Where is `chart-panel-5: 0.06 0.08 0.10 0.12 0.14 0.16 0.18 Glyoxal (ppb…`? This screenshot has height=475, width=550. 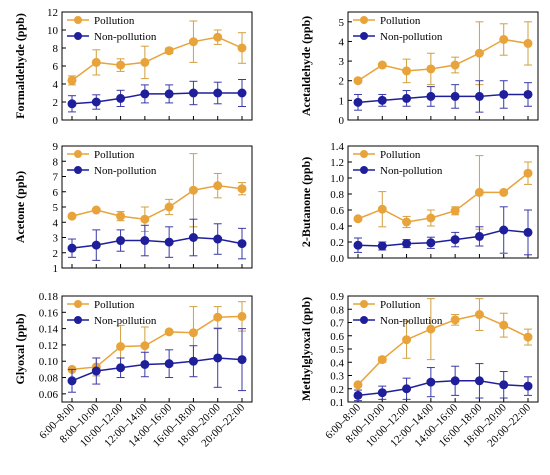
chart-panel-5: 0.06 0.08 0.10 0.12 0.14 0.16 0.18 Glyoxal (ppb… is located at coordinates (133, 370).